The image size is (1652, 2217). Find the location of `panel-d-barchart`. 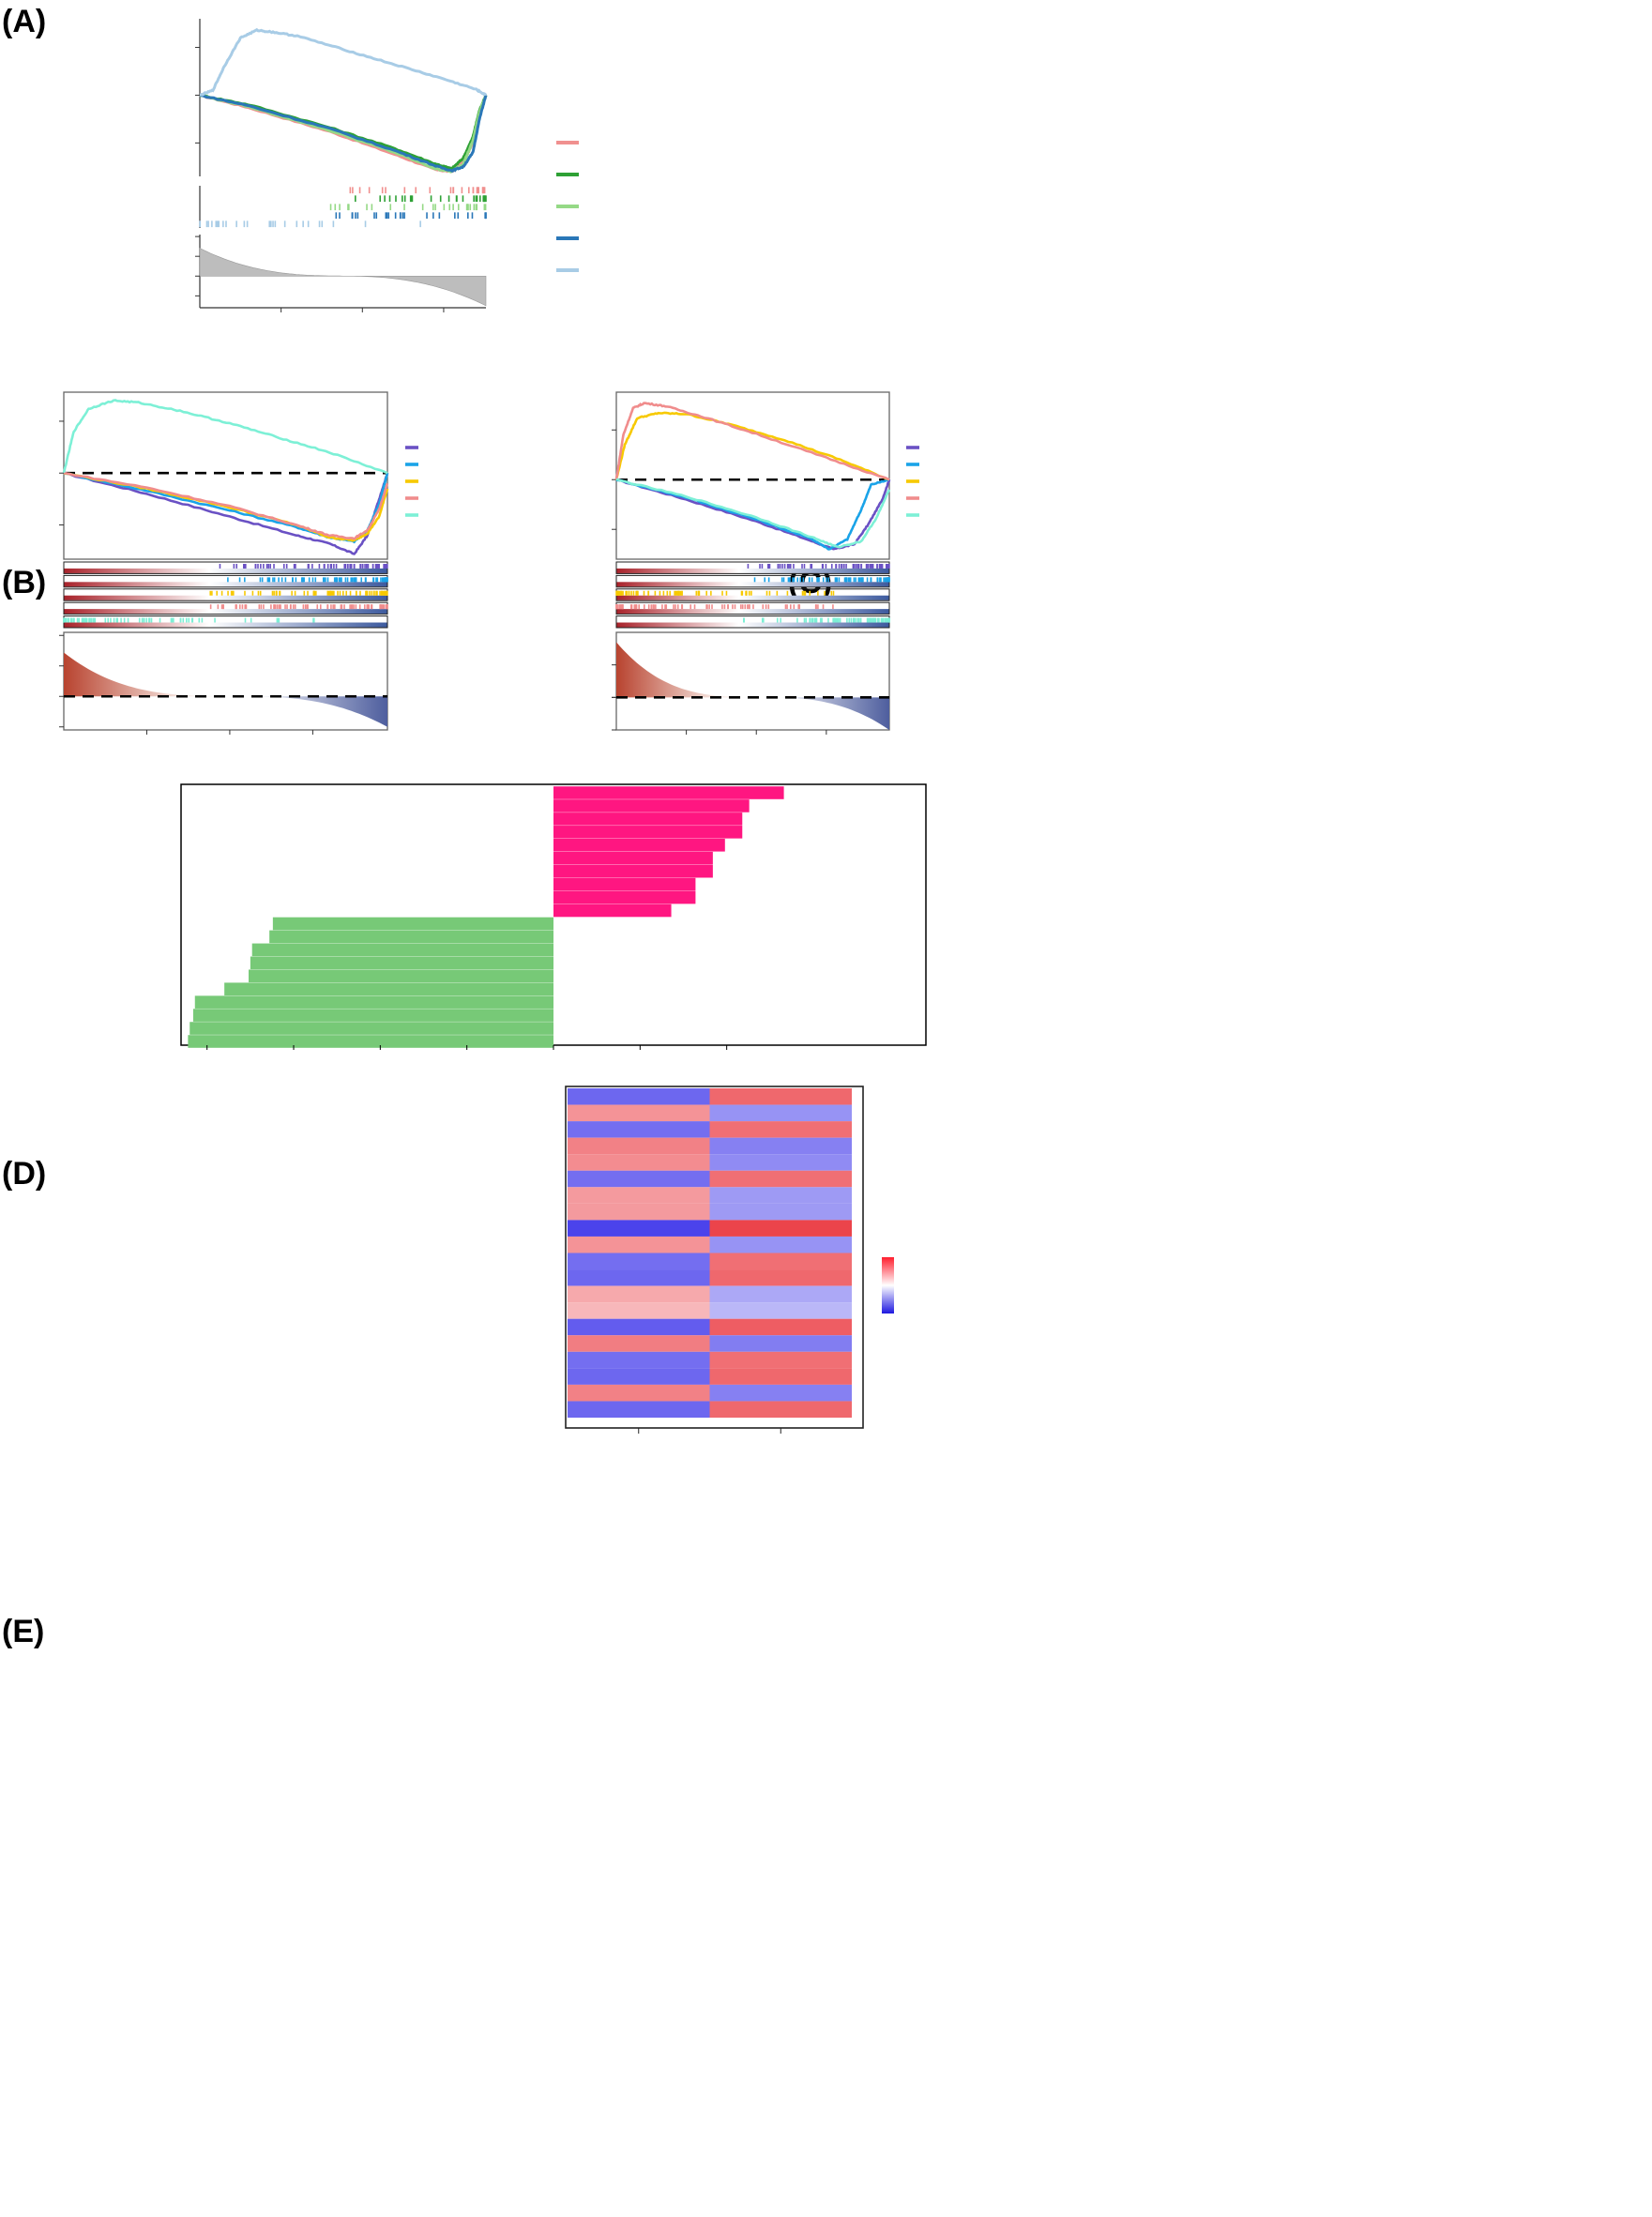

panel-d-barchart is located at coordinates (553, 916).